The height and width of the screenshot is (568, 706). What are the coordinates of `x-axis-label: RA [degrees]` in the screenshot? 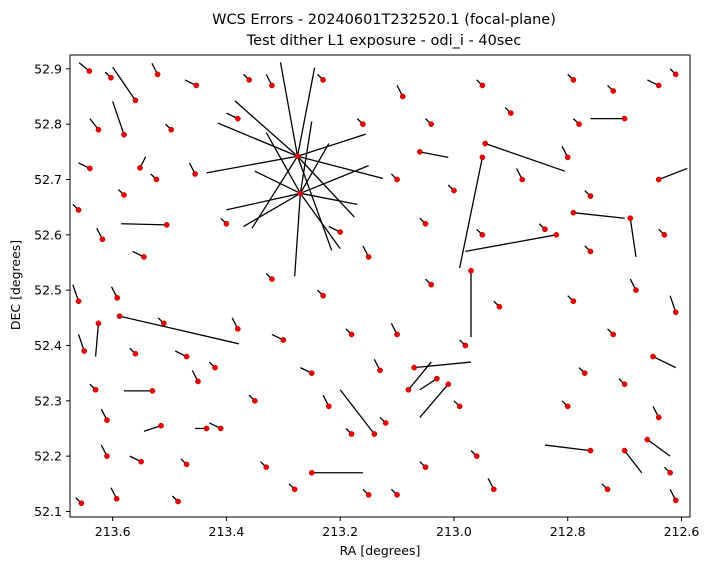 It's located at (380, 550).